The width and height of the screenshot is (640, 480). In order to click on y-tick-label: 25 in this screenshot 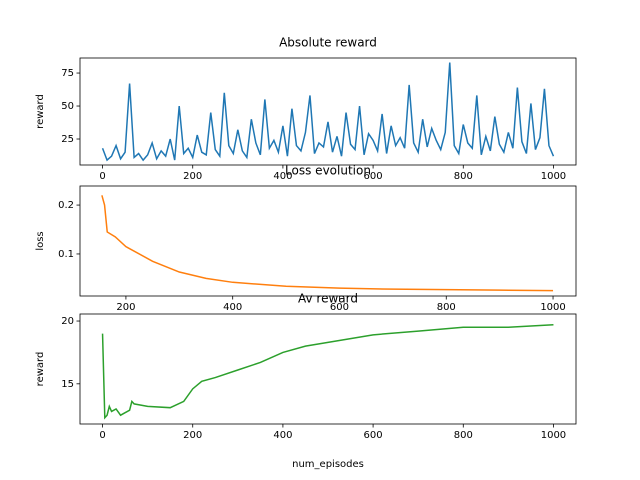, I will do `click(67, 139)`.